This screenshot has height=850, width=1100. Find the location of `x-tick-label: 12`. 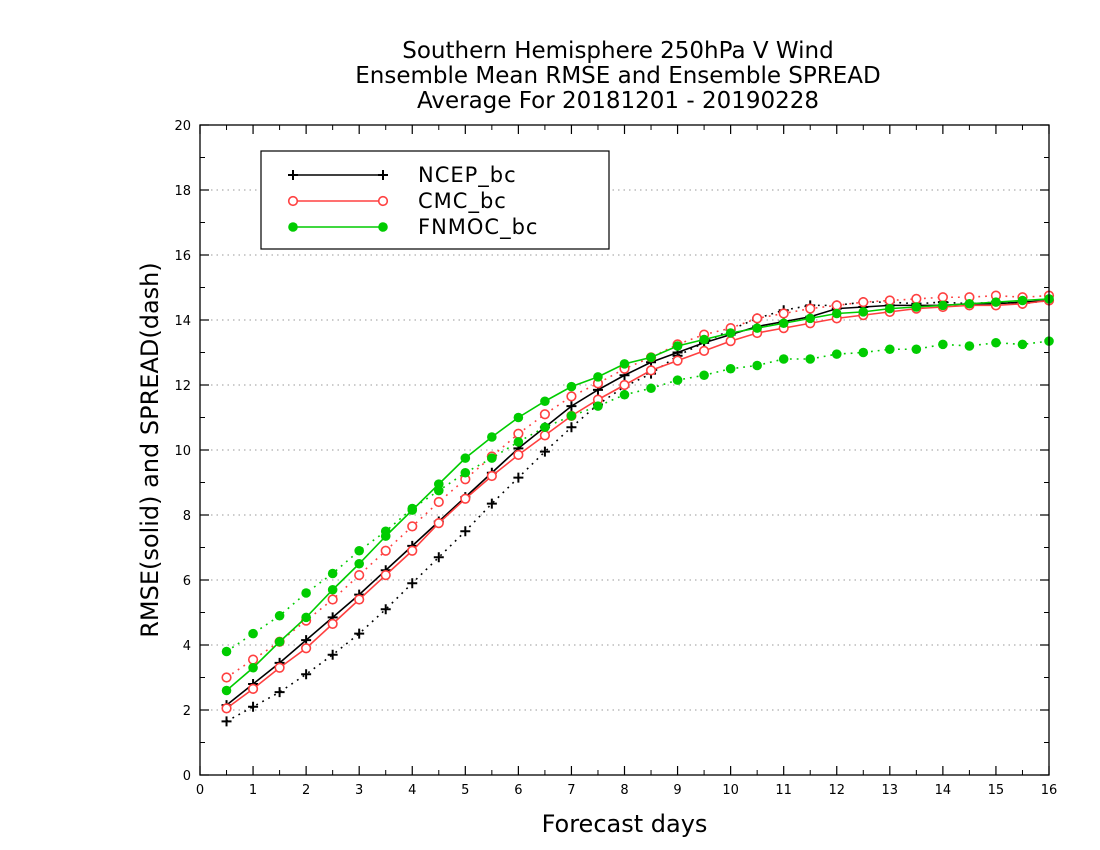

x-tick-label: 12 is located at coordinates (836, 790).